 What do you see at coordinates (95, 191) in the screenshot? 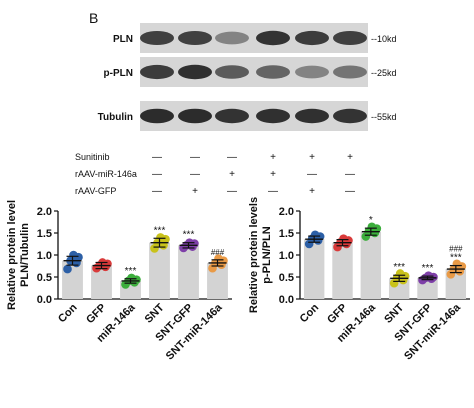
I see `treatment-label: rAAV-GFP` at bounding box center [95, 191].